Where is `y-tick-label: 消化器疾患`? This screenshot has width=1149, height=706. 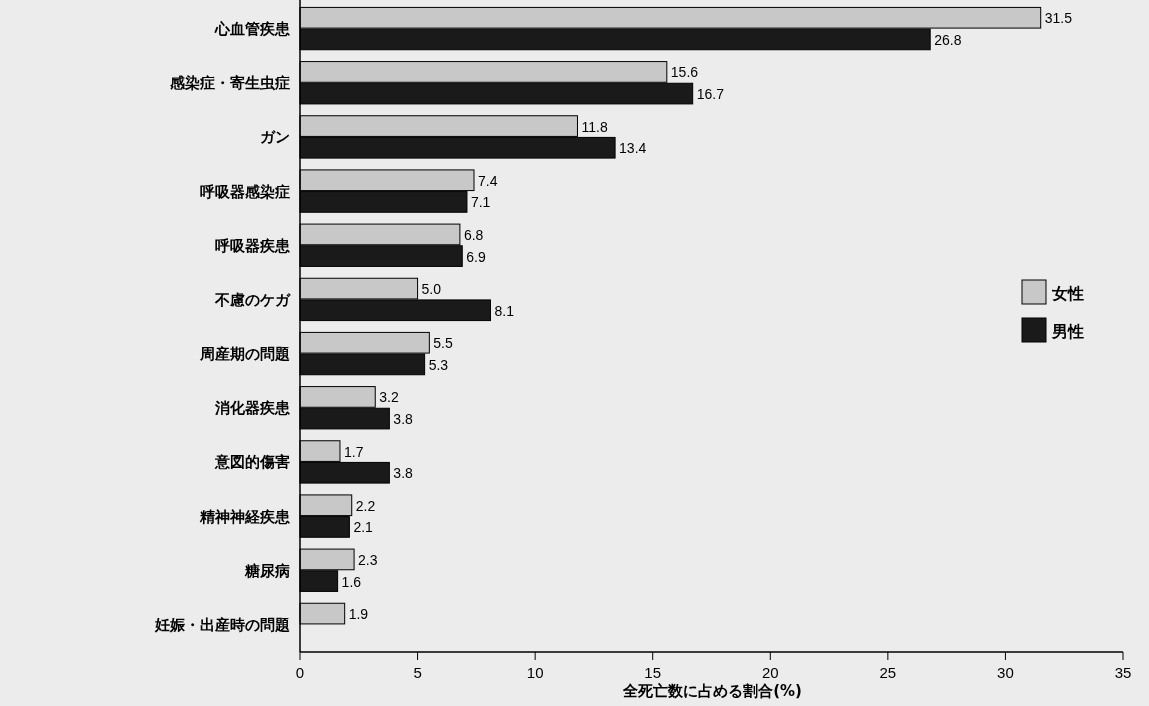 y-tick-label: 消化器疾患 is located at coordinates (252, 408).